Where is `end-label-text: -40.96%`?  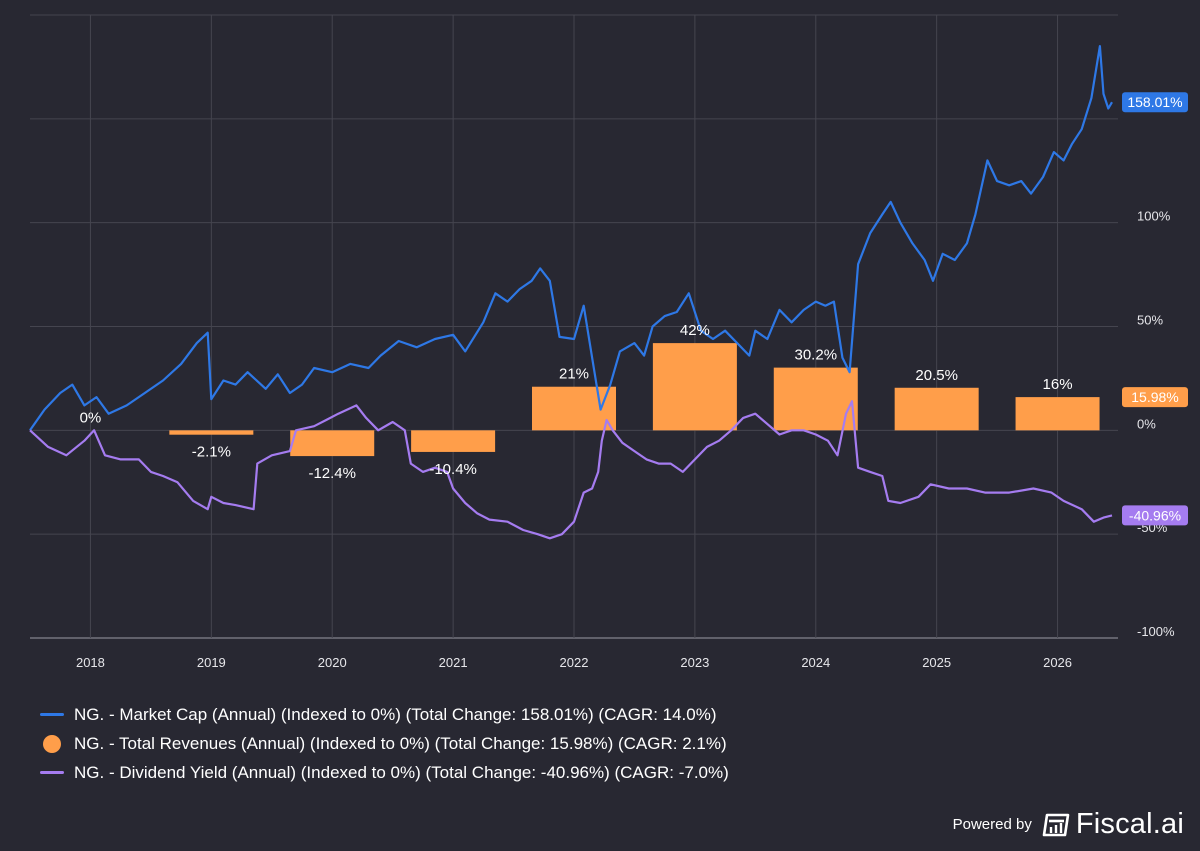
end-label-text: -40.96% is located at coordinates (1155, 515).